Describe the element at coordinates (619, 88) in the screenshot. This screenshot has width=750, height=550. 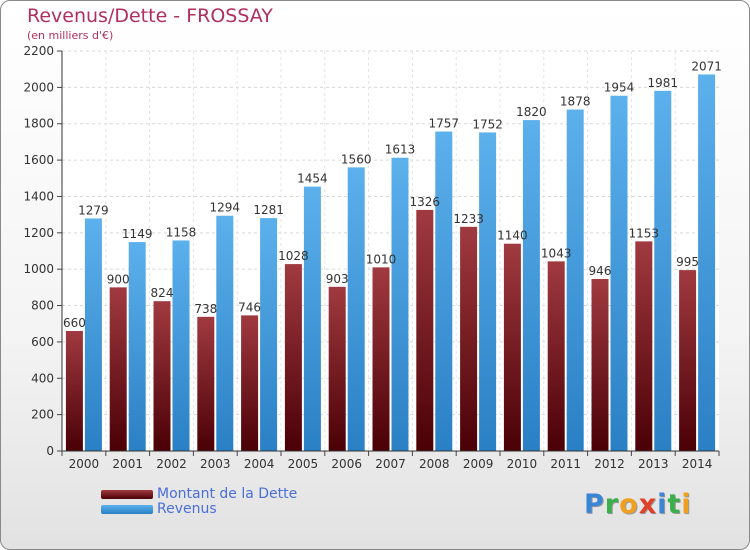
I see `data-label: 1954` at that location.